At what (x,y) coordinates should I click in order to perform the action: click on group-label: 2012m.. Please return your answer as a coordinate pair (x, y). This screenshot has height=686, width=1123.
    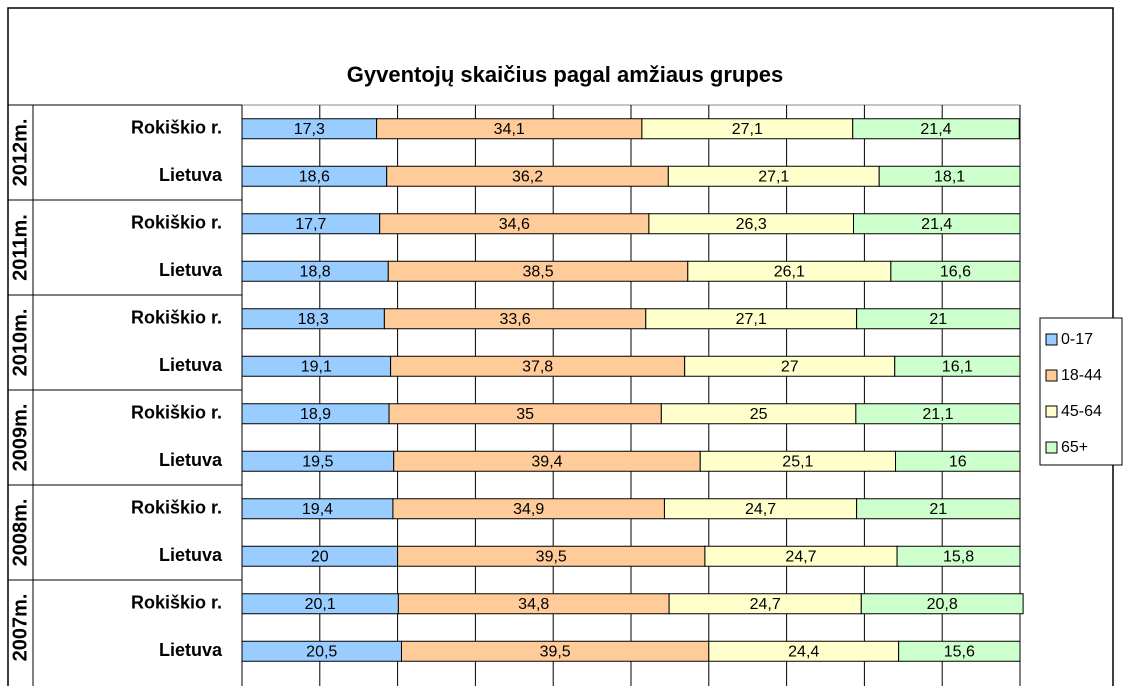
    Looking at the image, I should click on (20, 153).